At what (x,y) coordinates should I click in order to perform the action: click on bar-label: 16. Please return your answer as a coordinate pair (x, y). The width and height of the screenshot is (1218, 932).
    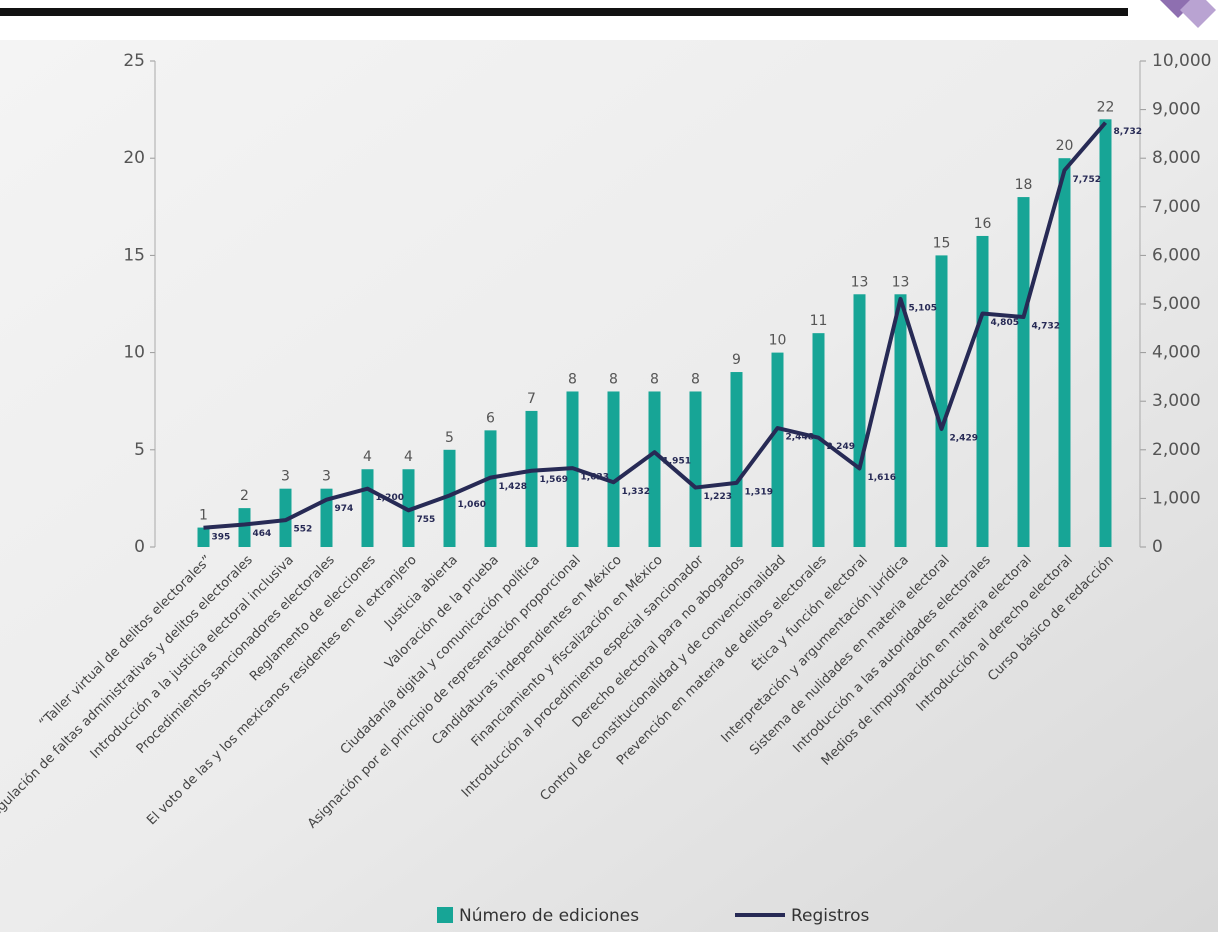
    Looking at the image, I should click on (983, 224).